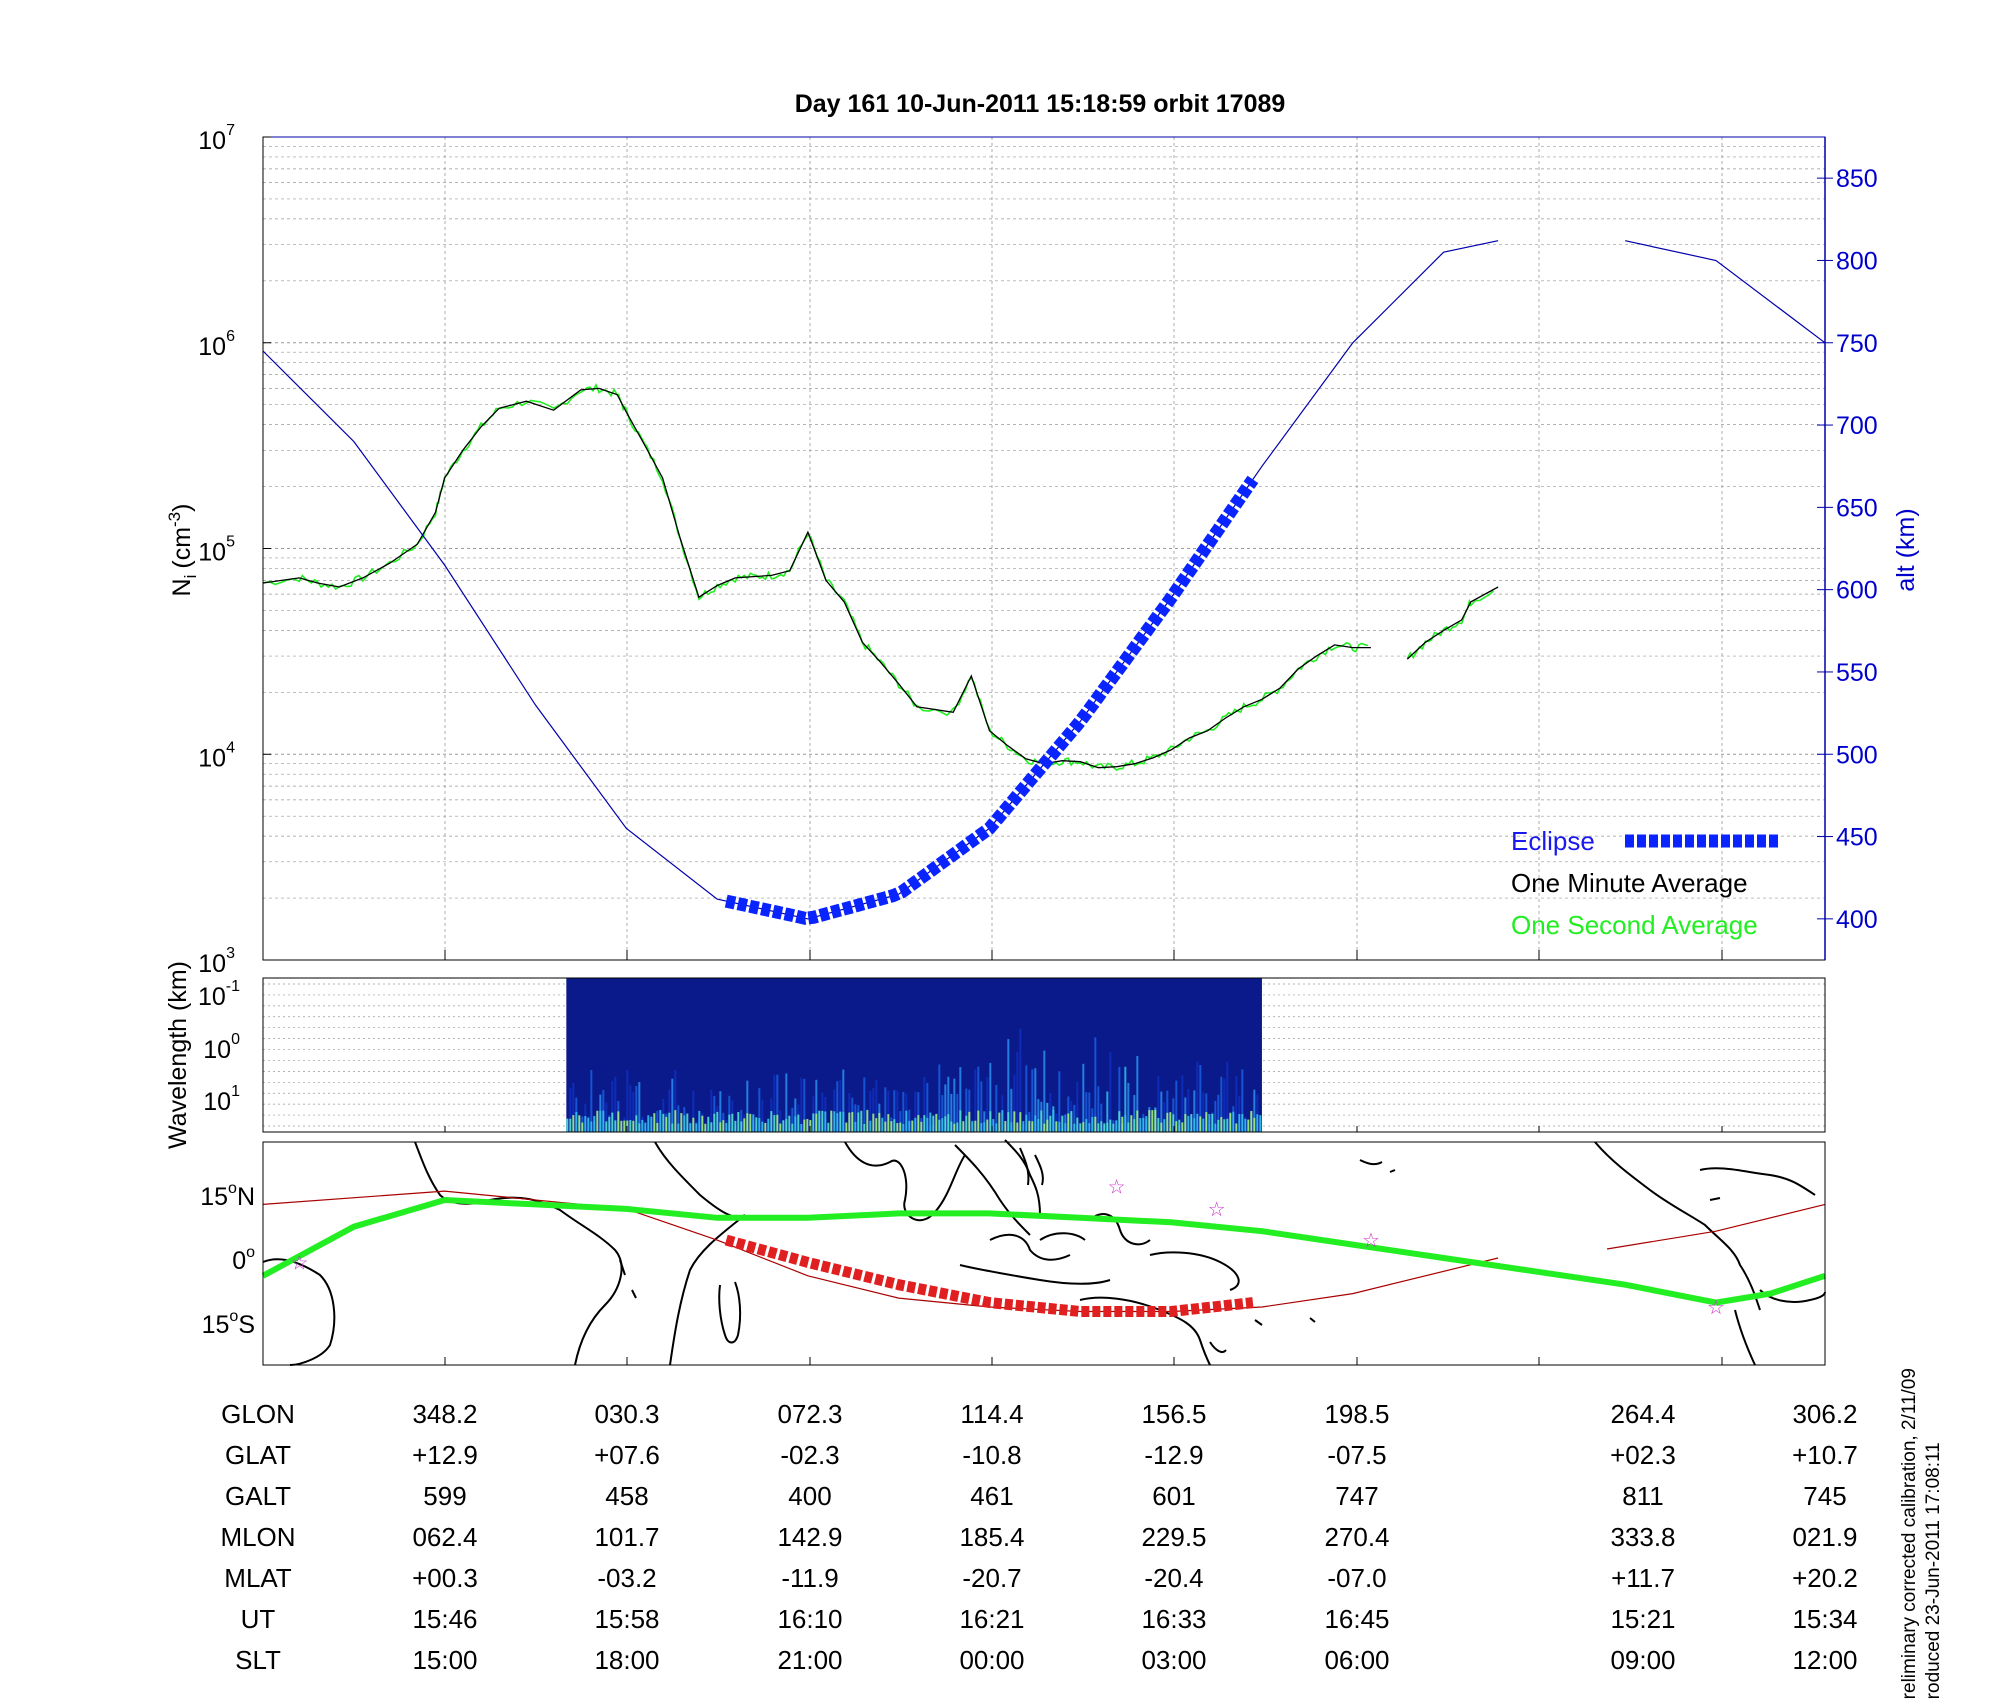  Describe the element at coordinates (444, 1660) in the screenshot. I see `table-cell: 15:00` at that location.